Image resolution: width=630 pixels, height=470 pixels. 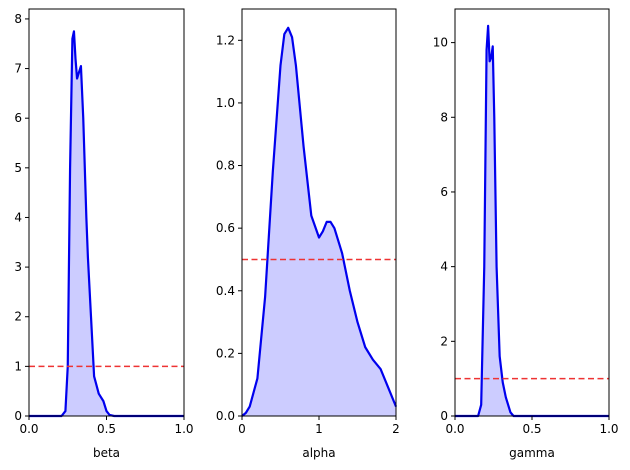 What do you see at coordinates (242, 429) in the screenshot?
I see `x-tick-label: 0` at bounding box center [242, 429].